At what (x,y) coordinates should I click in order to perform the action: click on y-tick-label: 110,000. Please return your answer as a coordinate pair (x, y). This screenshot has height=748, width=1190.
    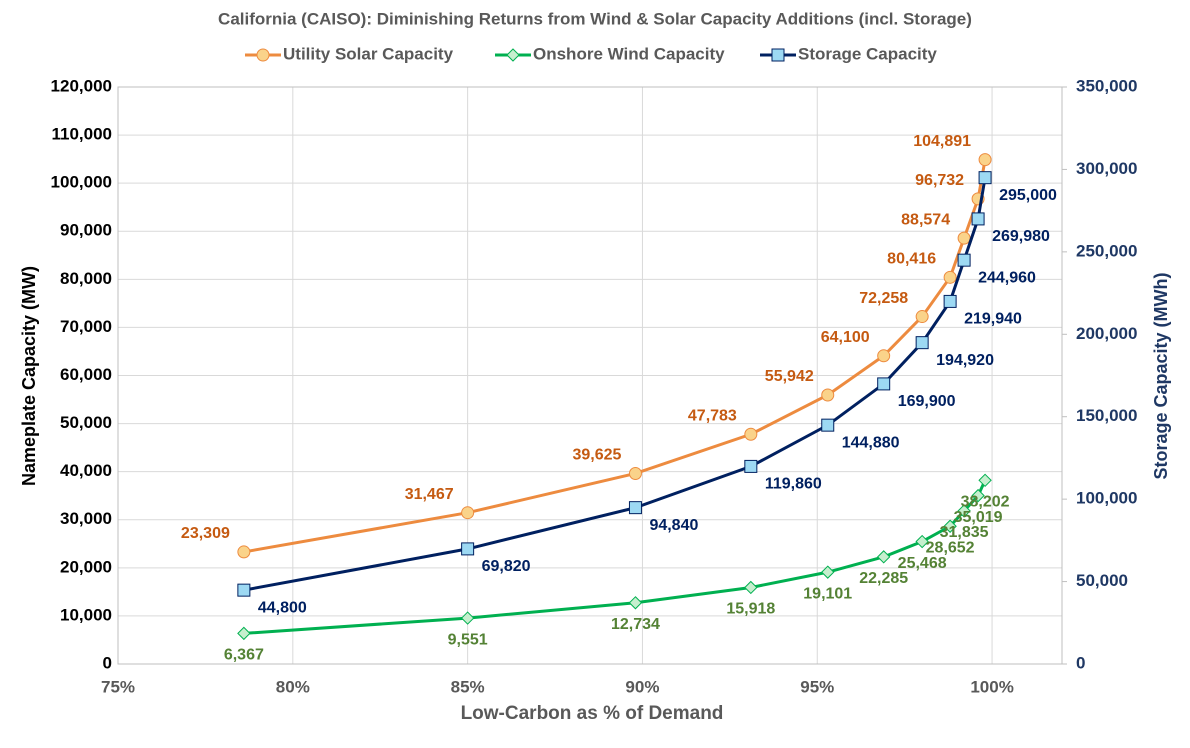
    Looking at the image, I should click on (81, 134).